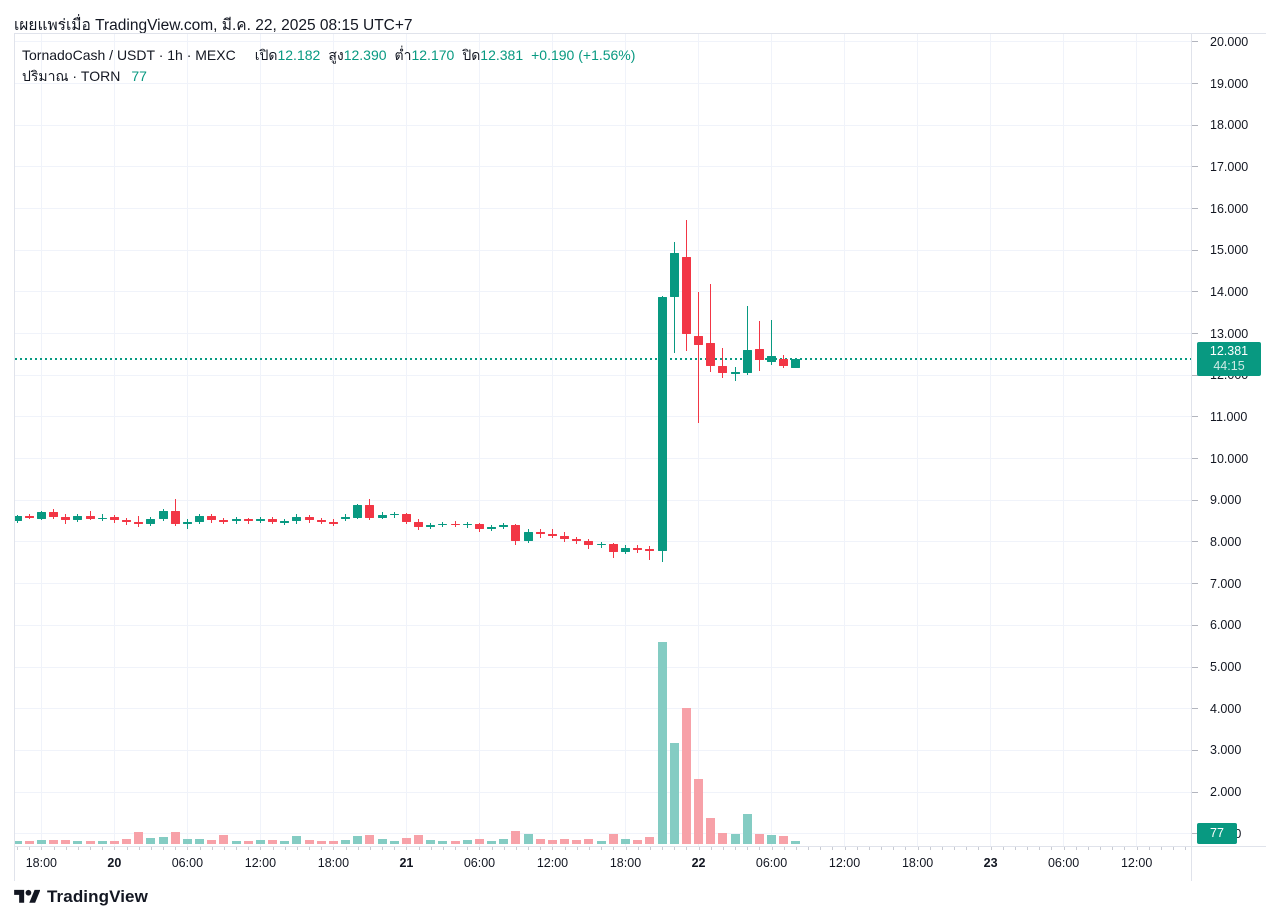 This screenshot has width=1280, height=921. What do you see at coordinates (1229, 208) in the screenshot?
I see `price-axis-label: 16.000` at bounding box center [1229, 208].